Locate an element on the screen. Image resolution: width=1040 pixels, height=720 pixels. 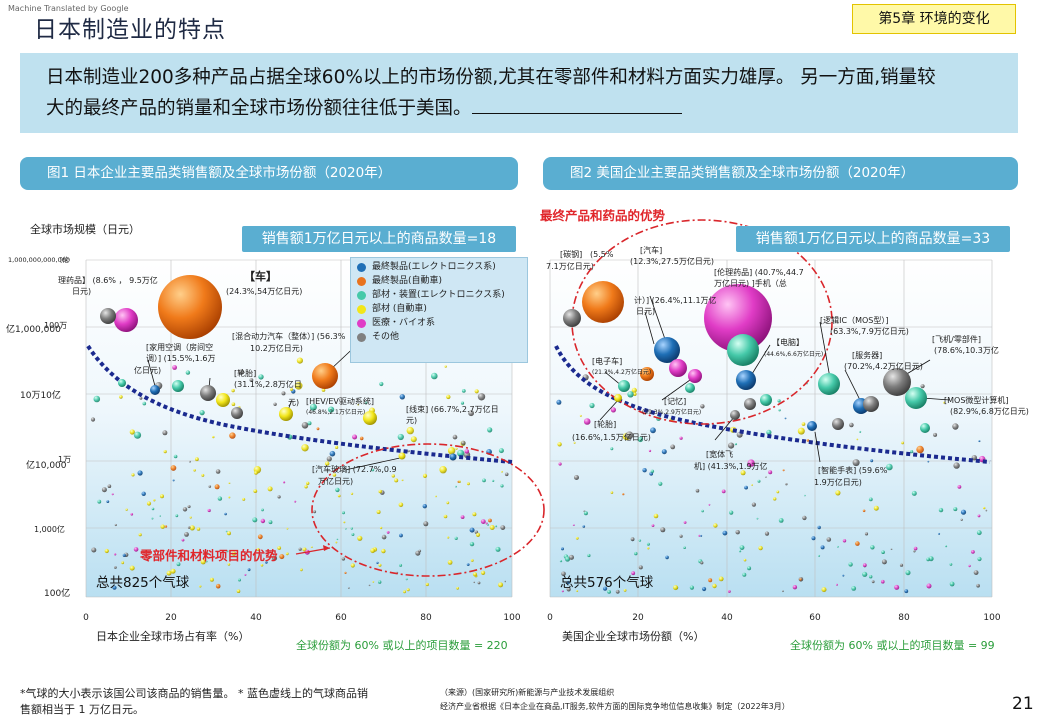
chart1-xtick-80: 80 is located at coordinates (426, 618).